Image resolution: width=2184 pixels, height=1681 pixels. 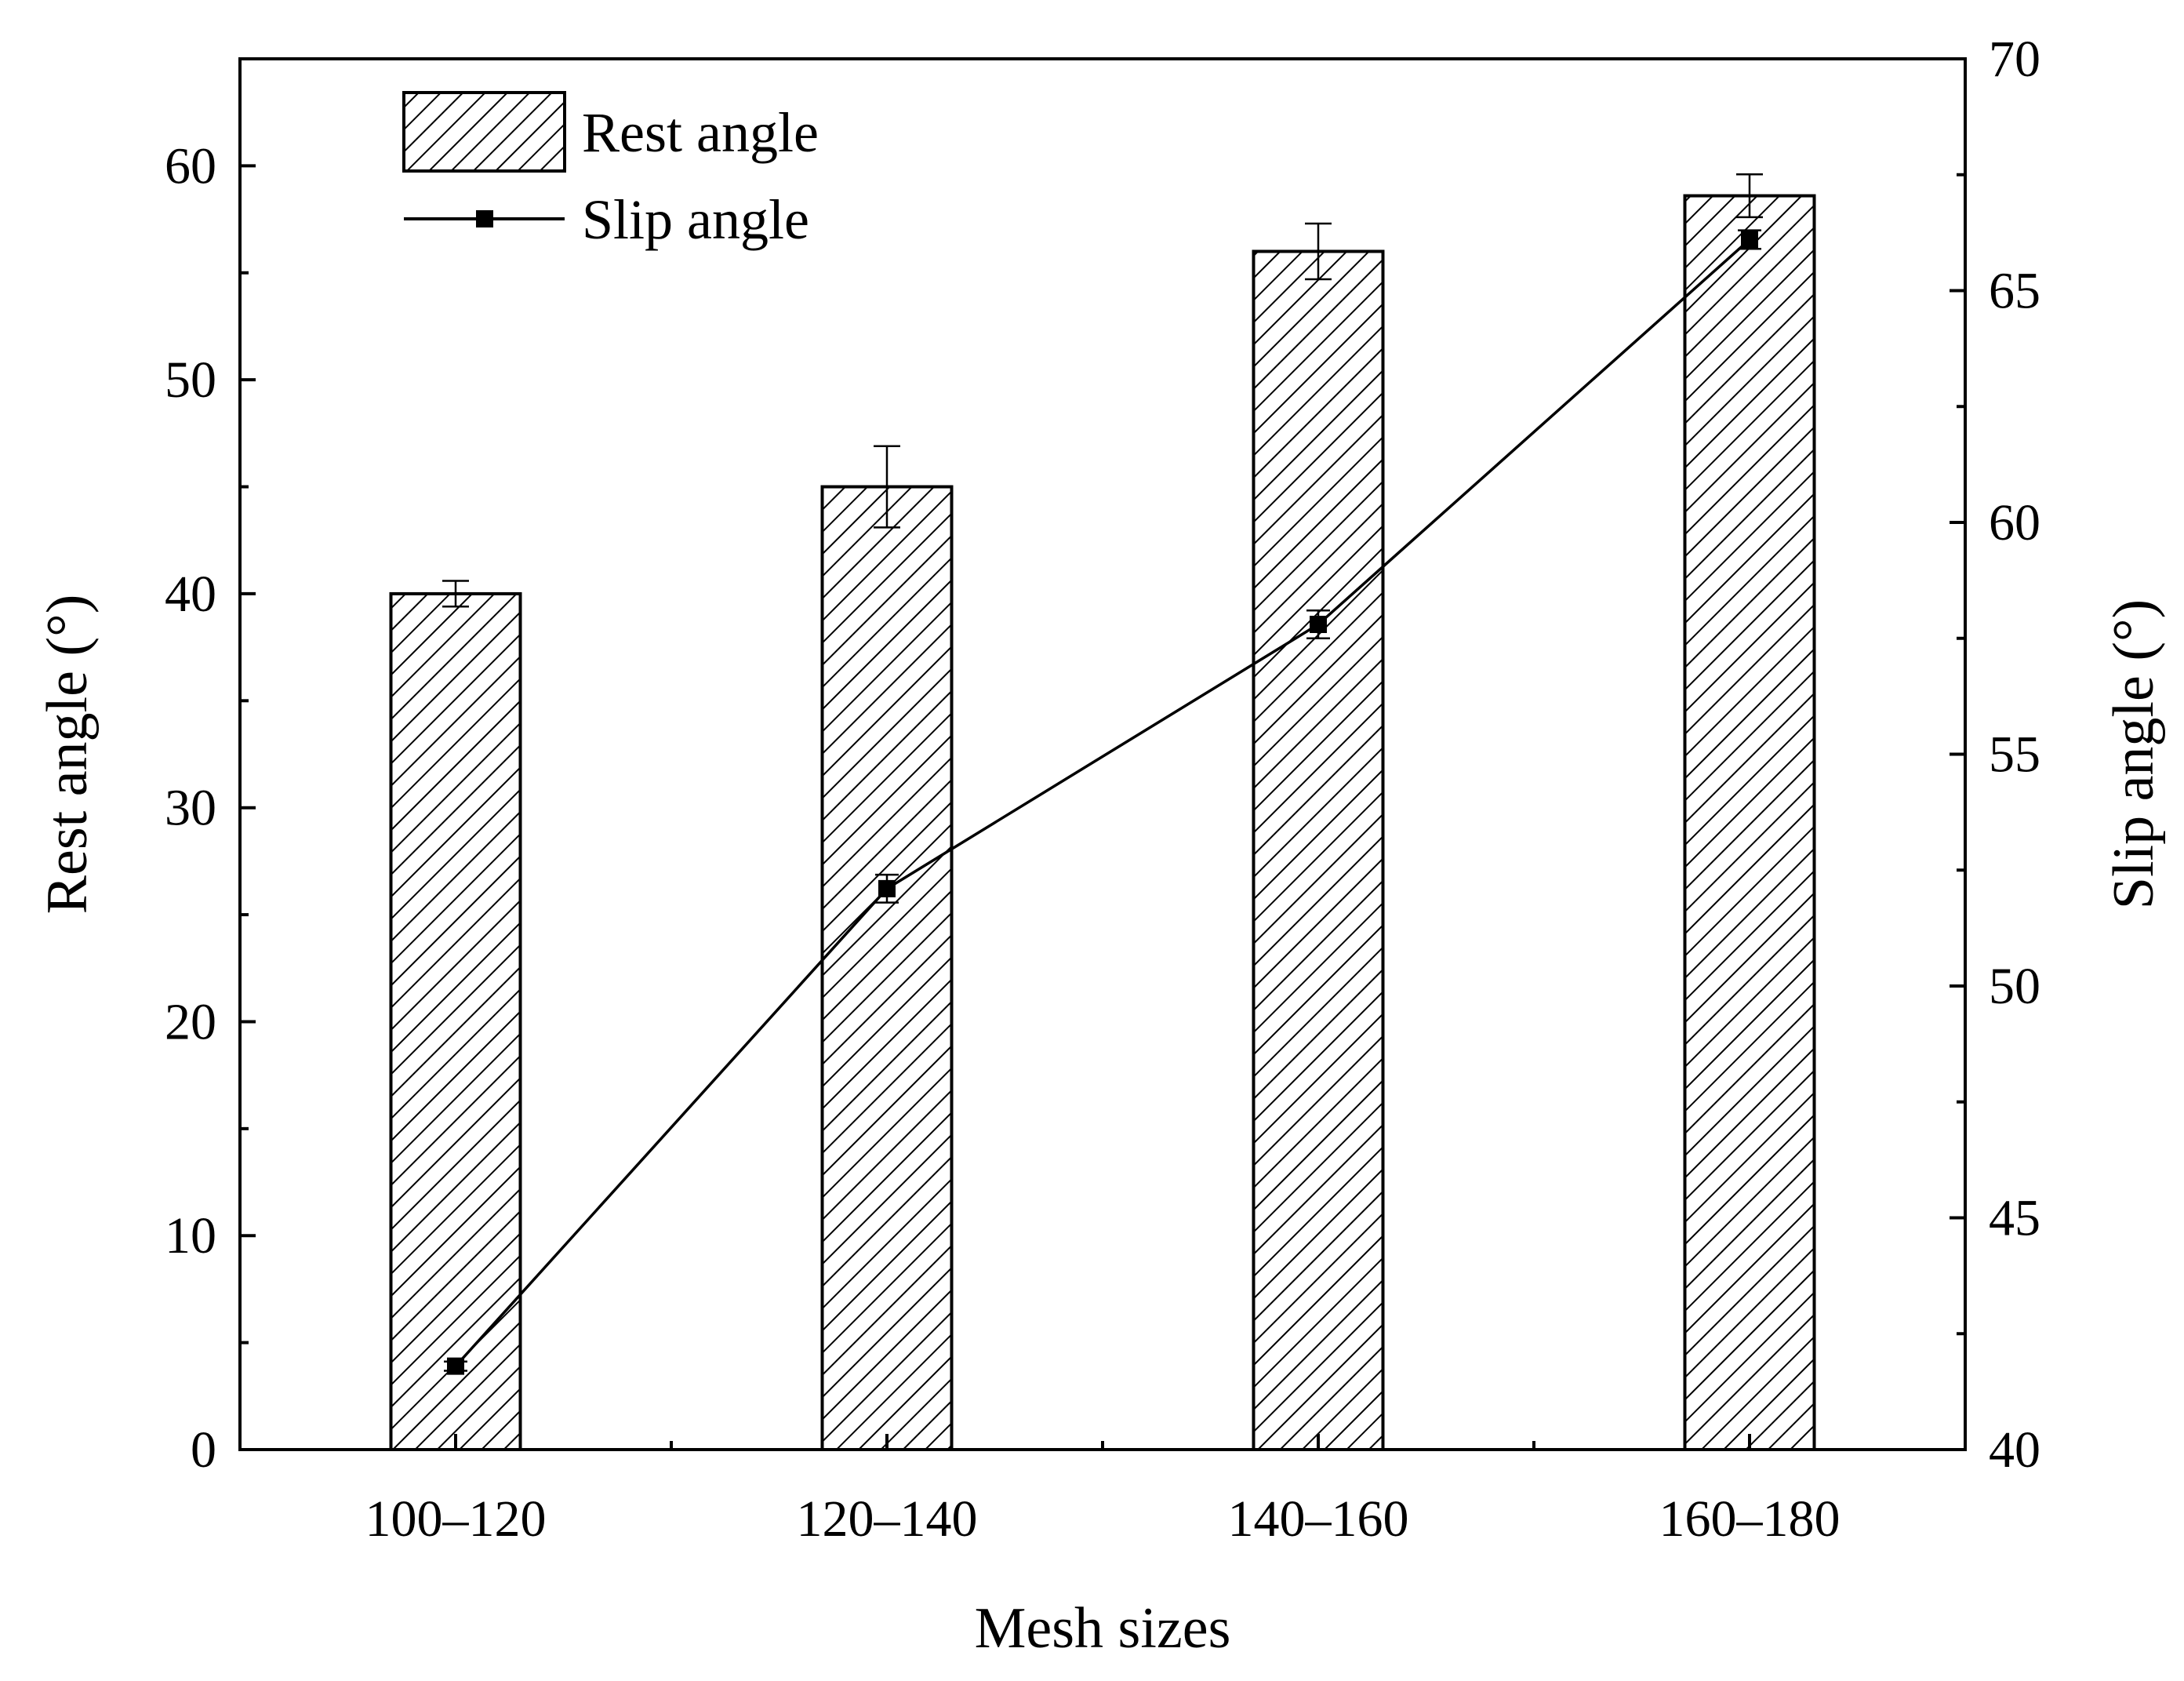 What do you see at coordinates (700, 132) in the screenshot?
I see `legend-rest-angle-label: Rest angle` at bounding box center [700, 132].